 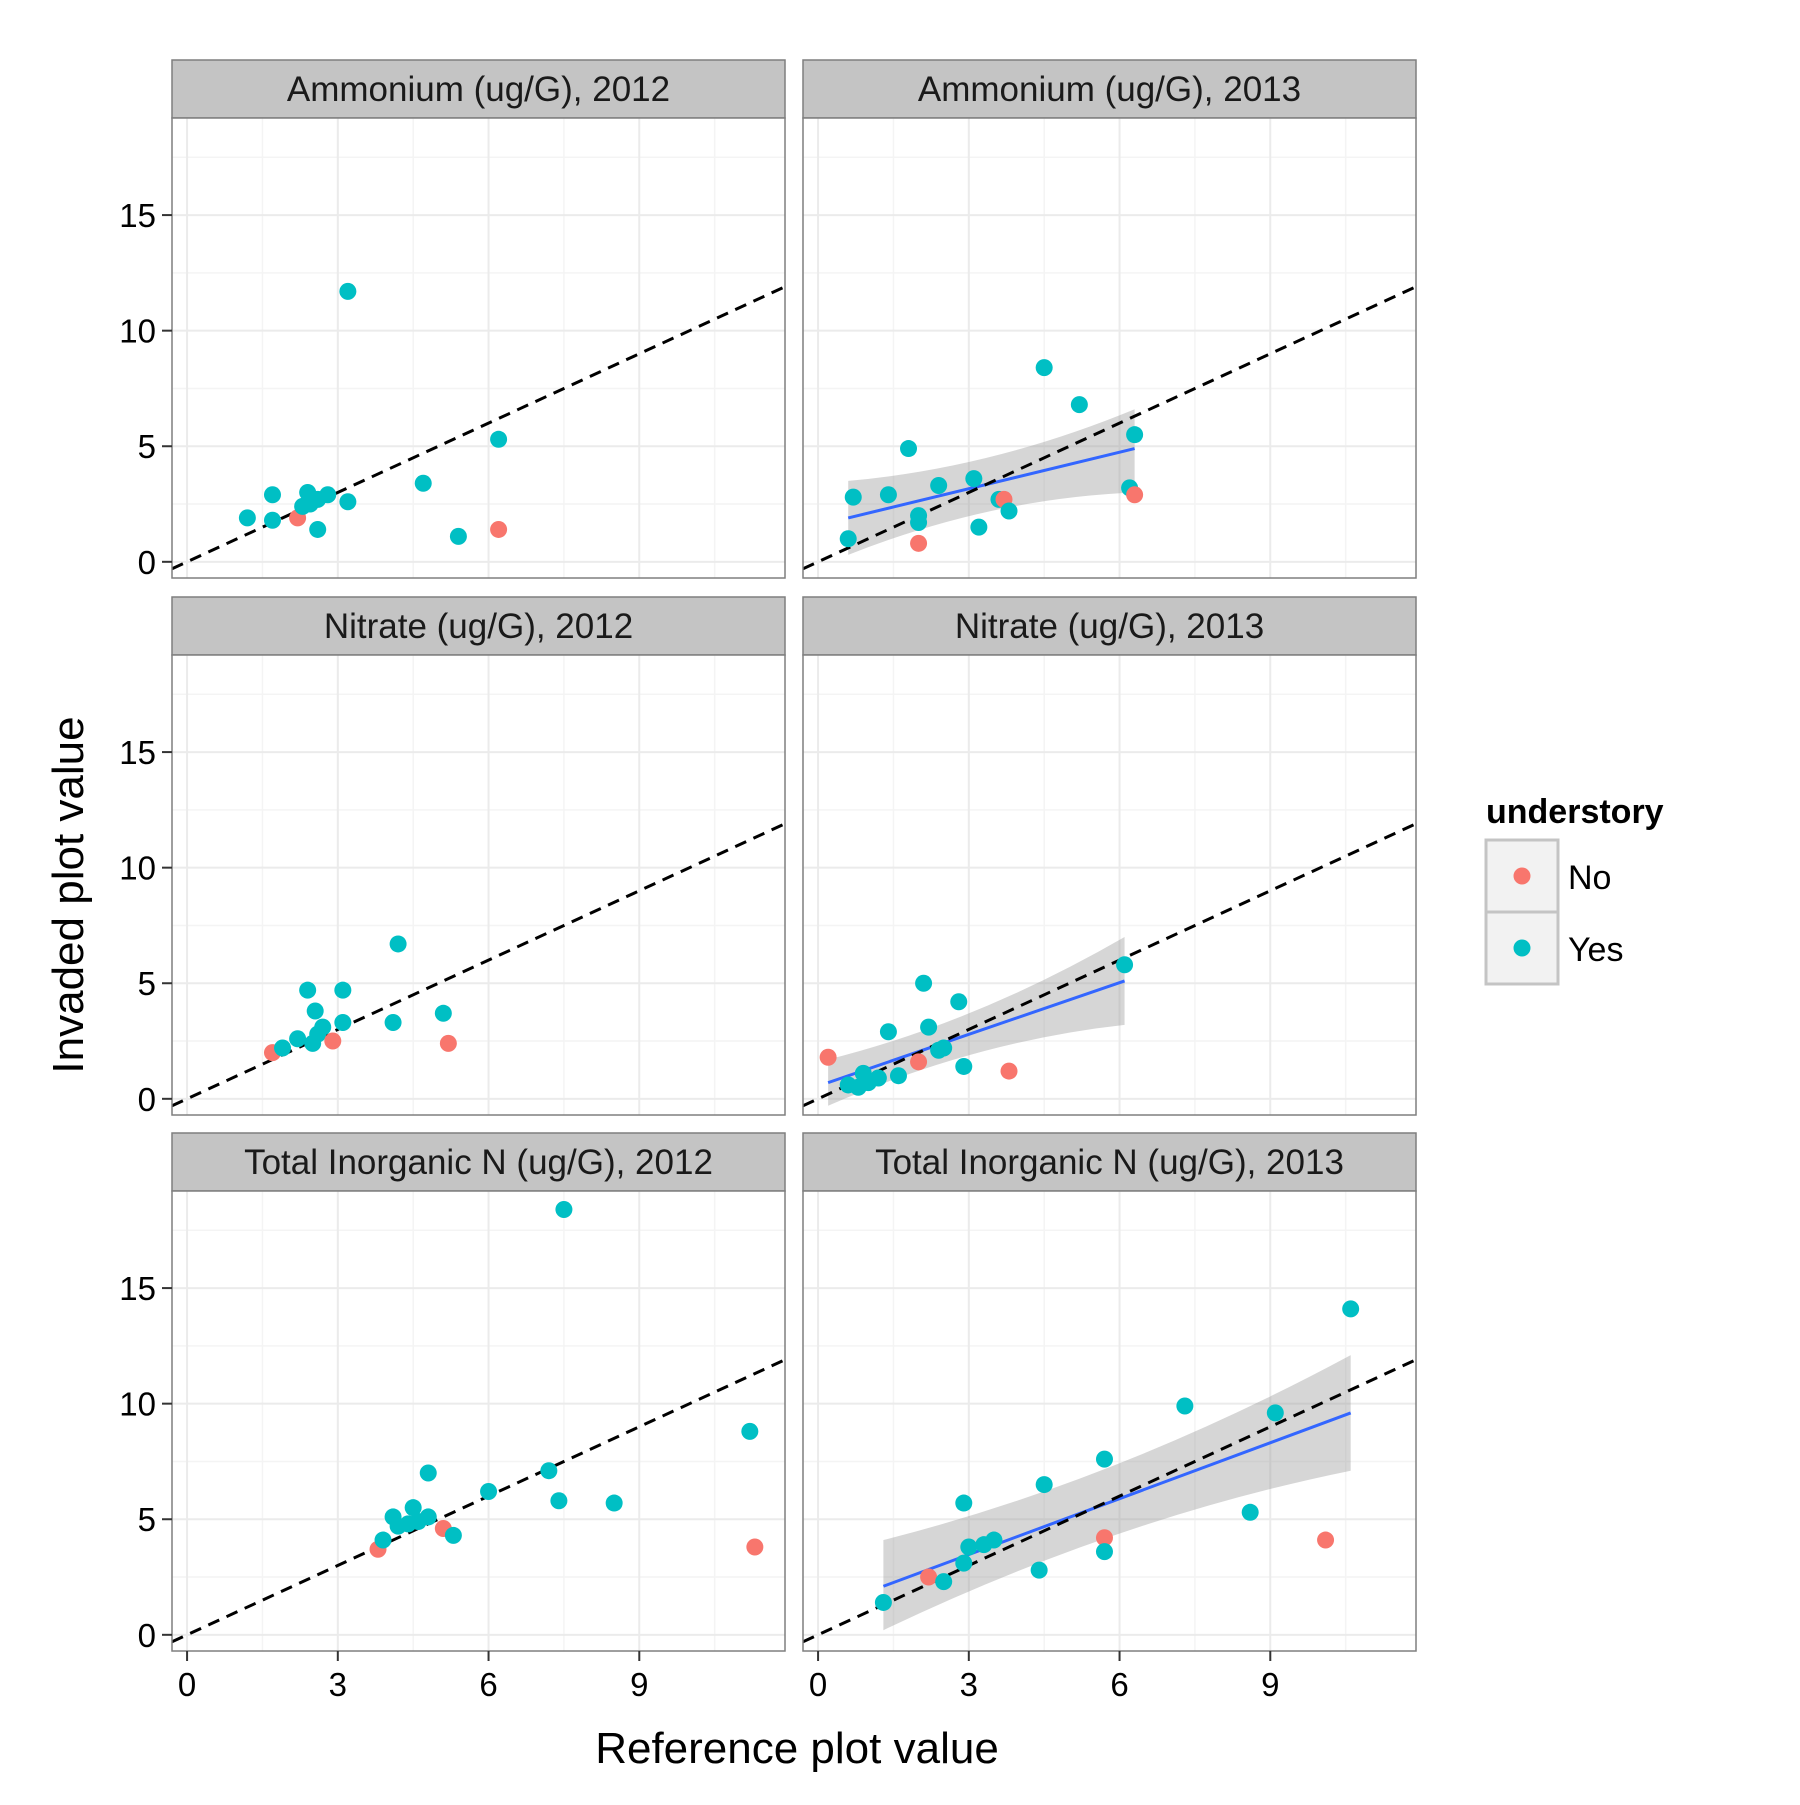 What do you see at coordinates (1589, 878) in the screenshot?
I see `legend-label-no: No` at bounding box center [1589, 878].